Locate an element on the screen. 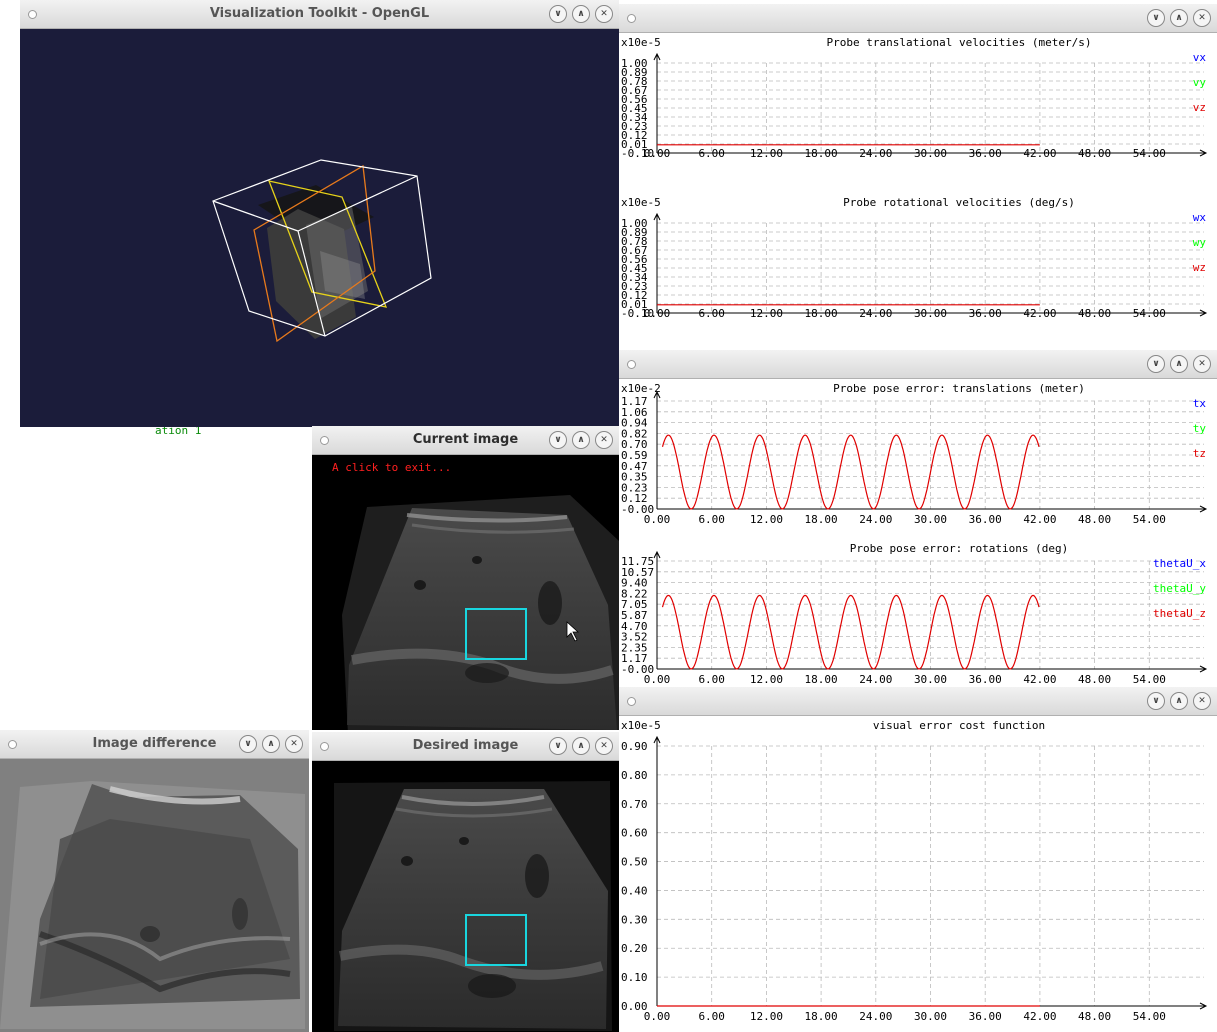 The height and width of the screenshot is (1032, 1217). chart-title: Probe pose error: rotations (deg) is located at coordinates (959, 548).